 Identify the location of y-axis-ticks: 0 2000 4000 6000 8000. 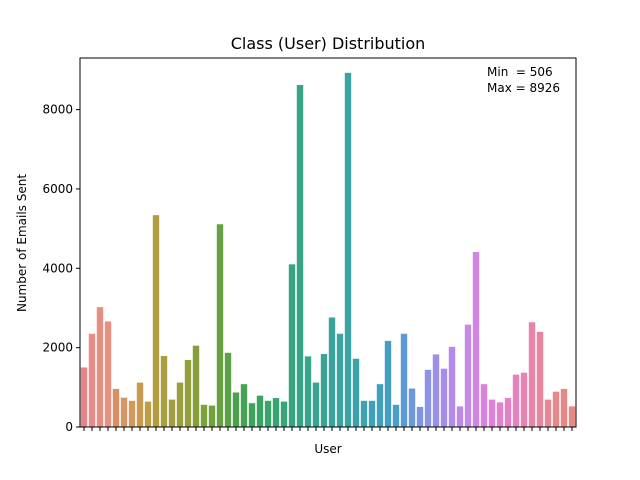
(61, 268).